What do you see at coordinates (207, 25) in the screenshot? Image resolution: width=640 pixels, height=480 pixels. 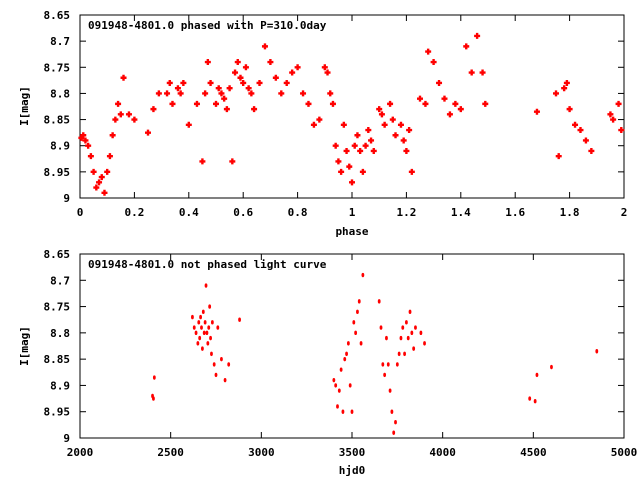 I see `chart-title: 091948-4801.0 phased with P=310.0day` at bounding box center [207, 25].